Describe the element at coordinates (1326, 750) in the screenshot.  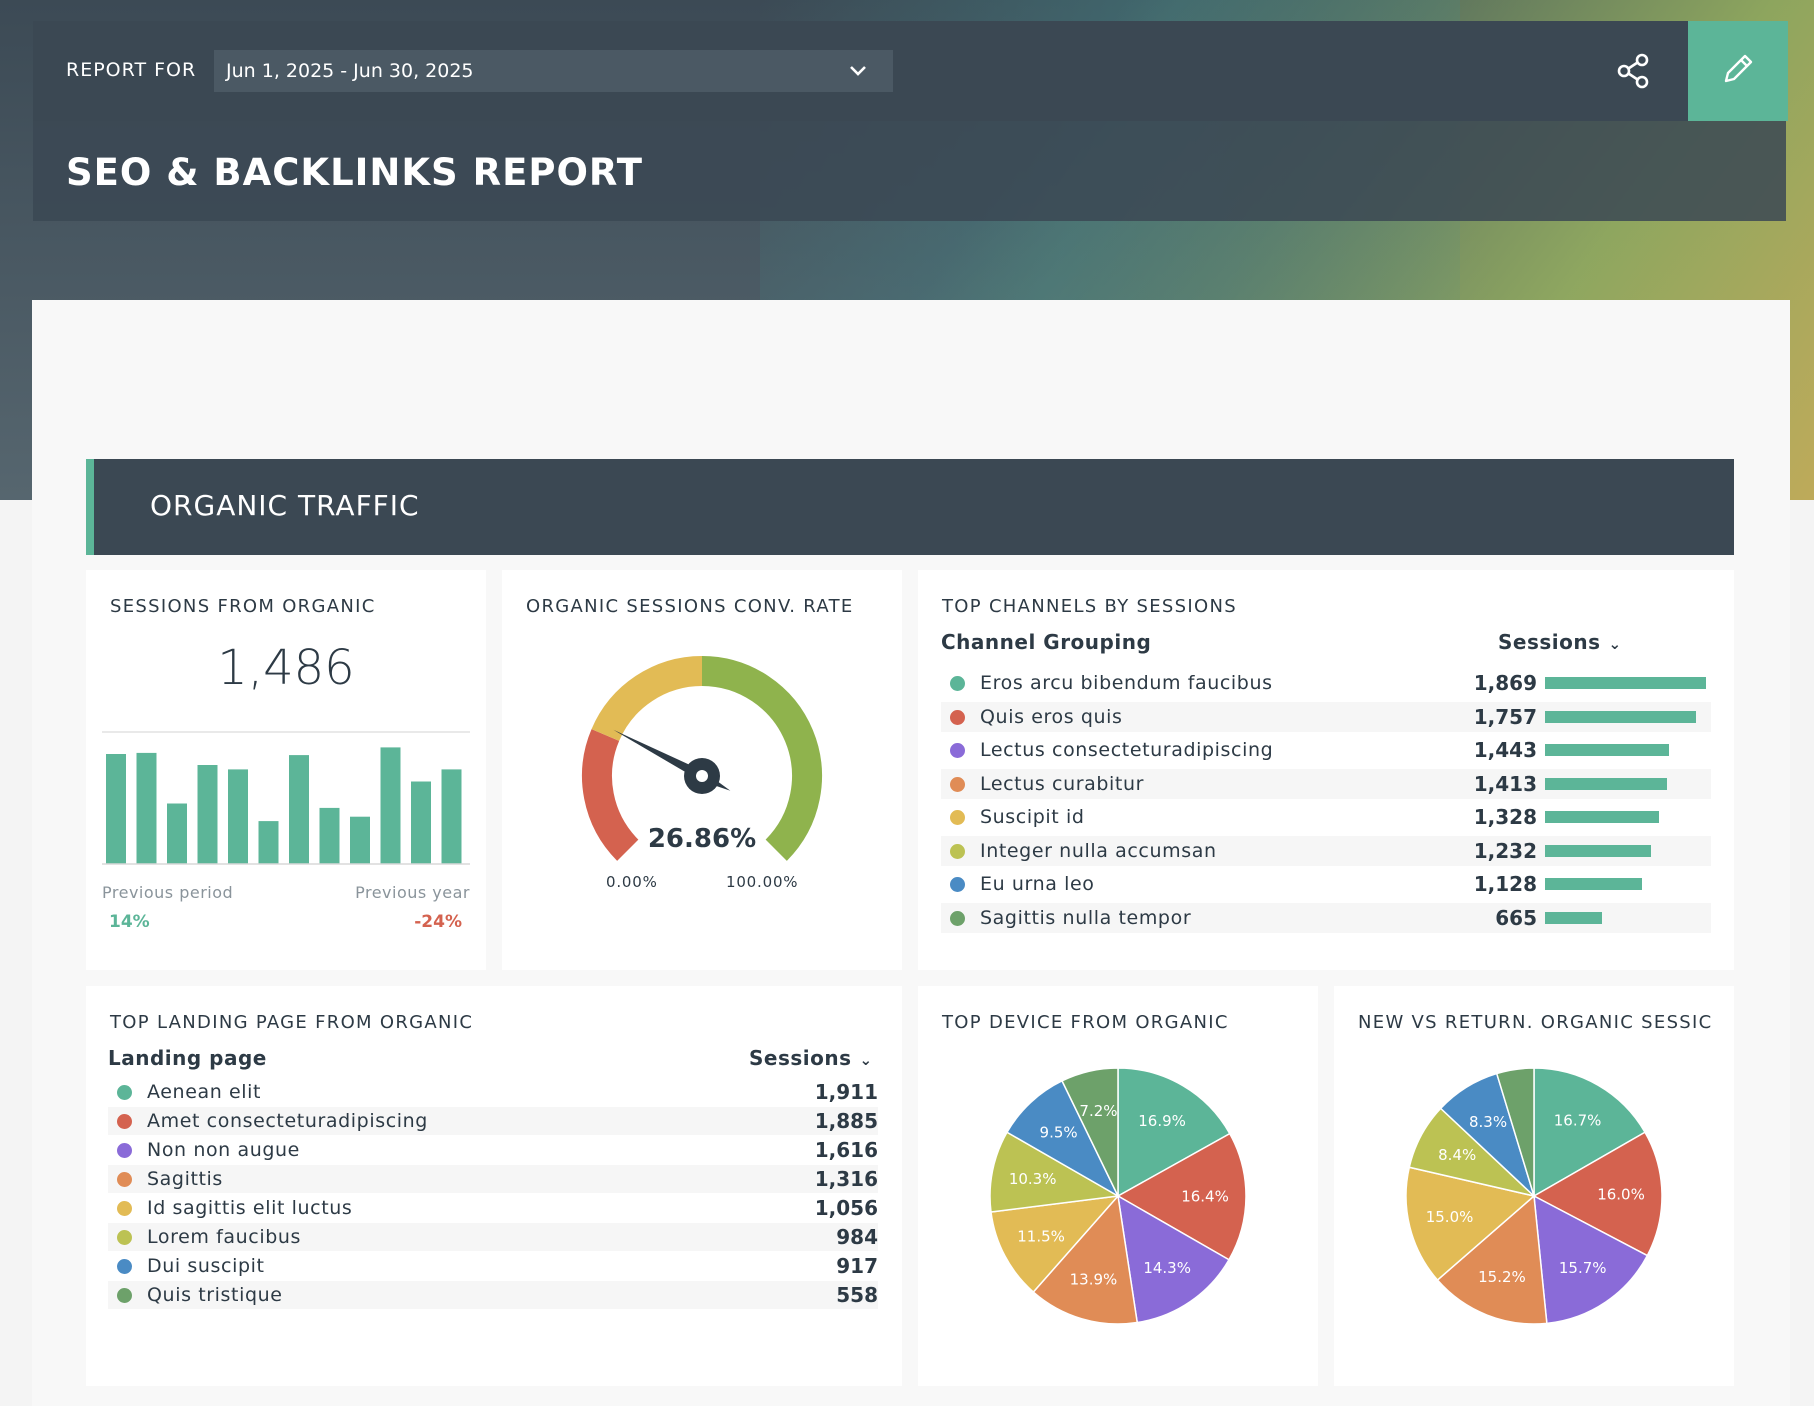
I see `table-row: Lectus consecteturadipiscing 1,443` at that location.